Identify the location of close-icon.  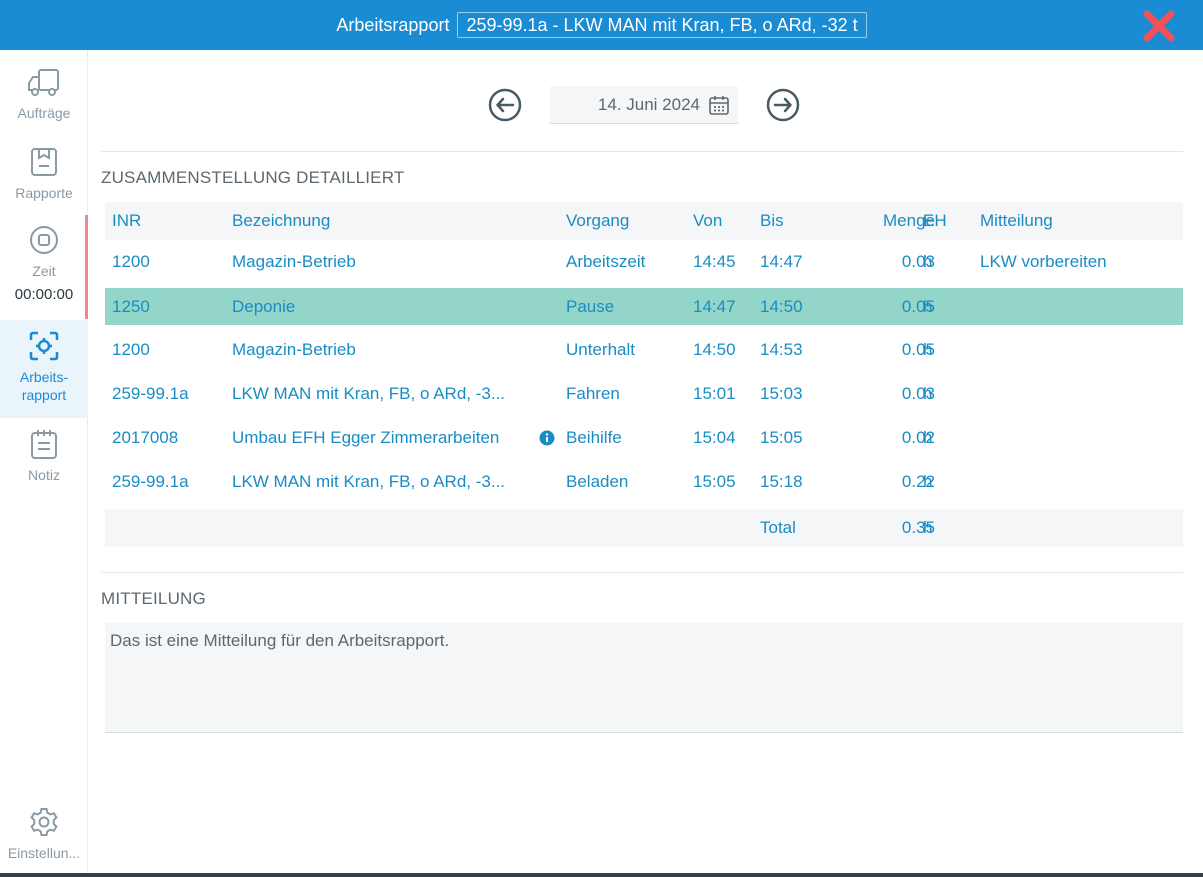
(1159, 26).